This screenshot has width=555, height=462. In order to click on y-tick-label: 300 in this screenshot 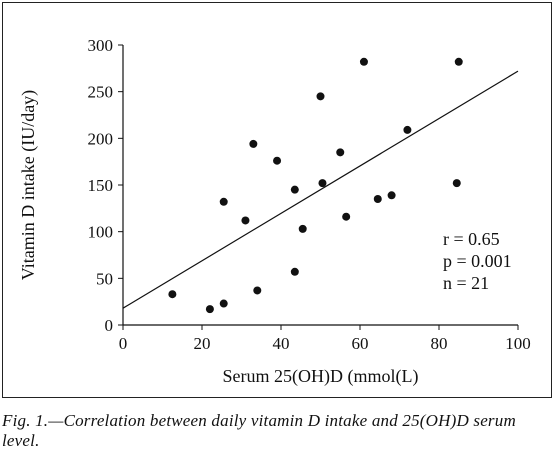, I will do `click(101, 45)`.